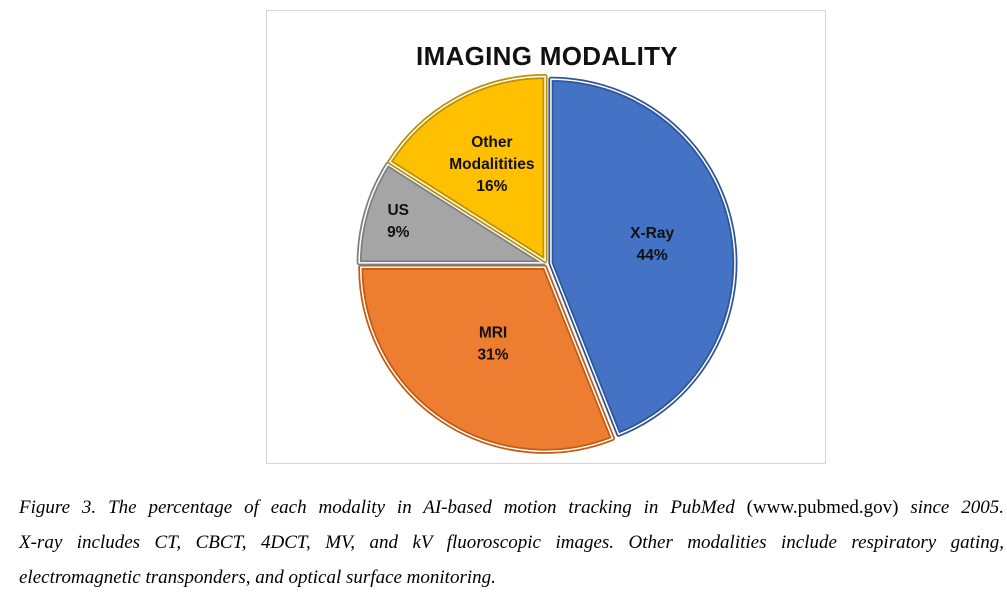  Describe the element at coordinates (652, 244) in the screenshot. I see `data-label-x-ray: X-Ray 44%` at that location.